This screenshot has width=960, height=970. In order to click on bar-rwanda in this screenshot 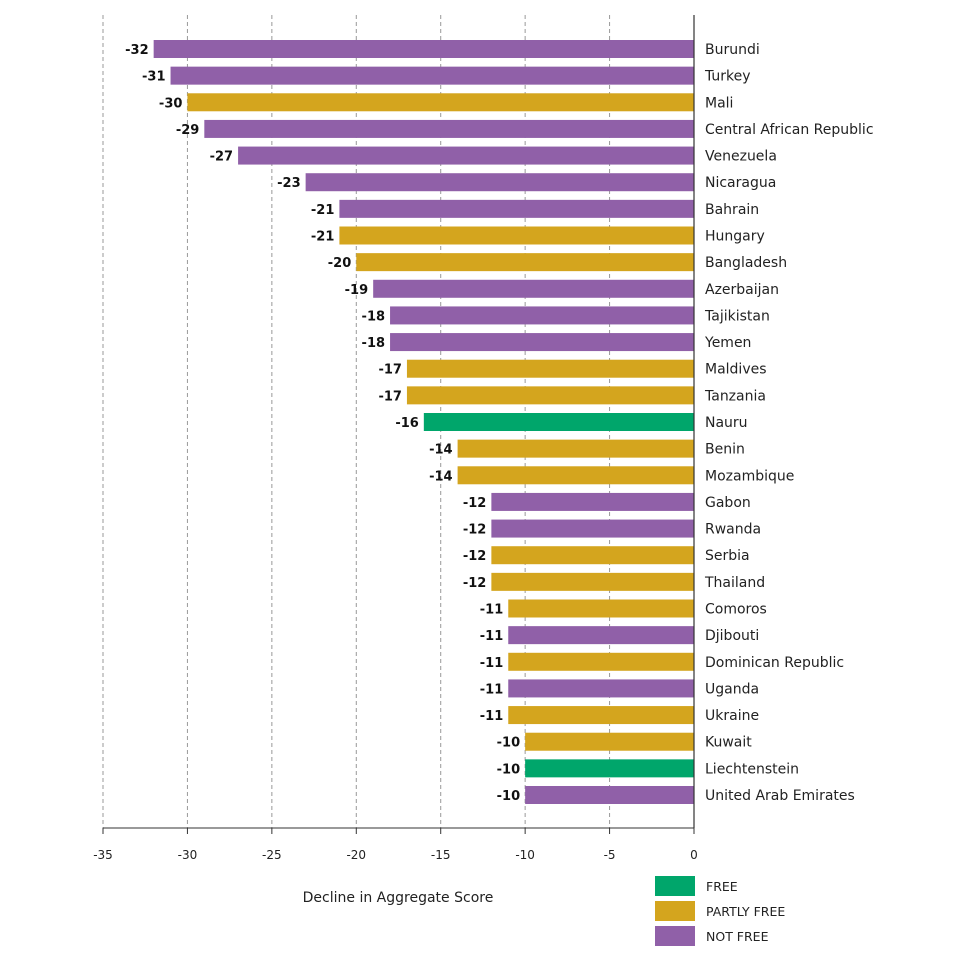, I will do `click(592, 528)`.